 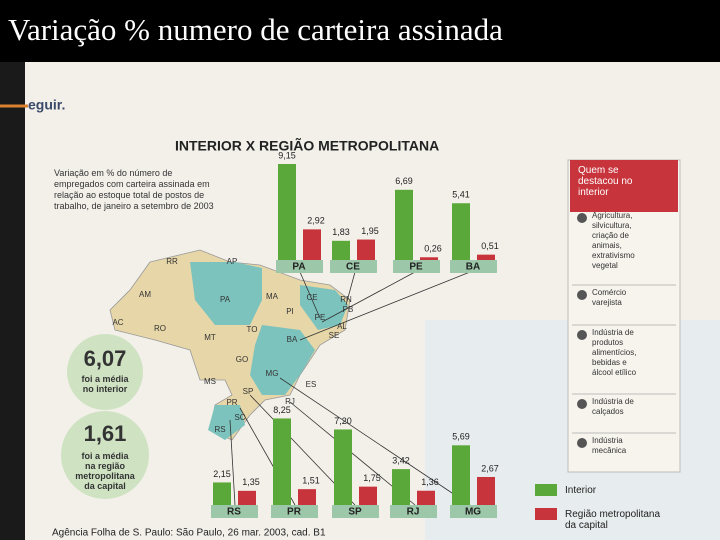 What do you see at coordinates (117, 322) in the screenshot?
I see `map-label: AC` at bounding box center [117, 322].